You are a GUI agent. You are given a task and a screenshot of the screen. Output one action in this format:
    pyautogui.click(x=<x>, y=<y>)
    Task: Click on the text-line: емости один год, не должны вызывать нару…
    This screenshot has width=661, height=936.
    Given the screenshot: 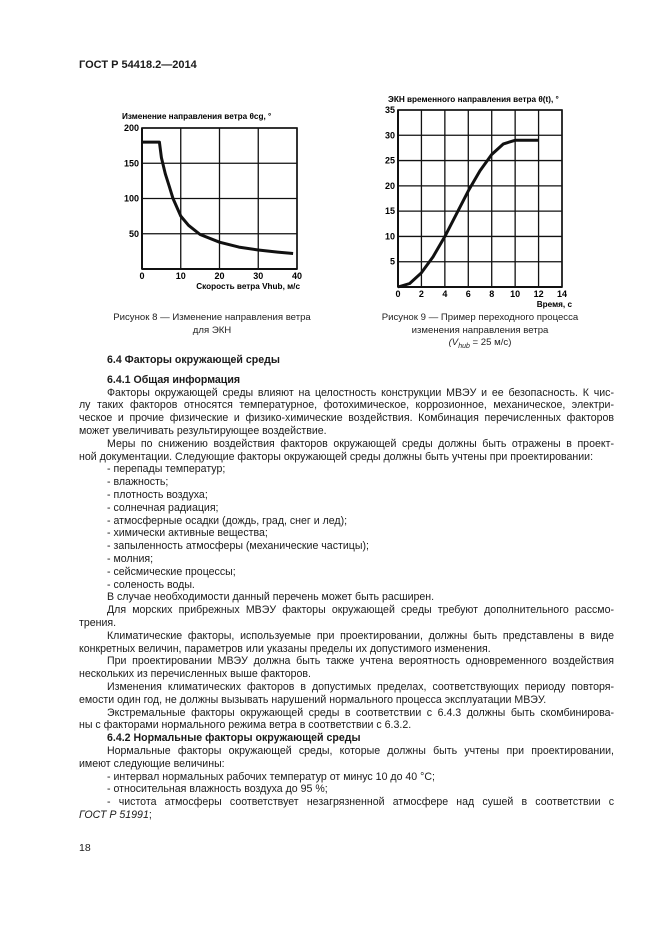 What is the action you would take?
    pyautogui.click(x=313, y=699)
    